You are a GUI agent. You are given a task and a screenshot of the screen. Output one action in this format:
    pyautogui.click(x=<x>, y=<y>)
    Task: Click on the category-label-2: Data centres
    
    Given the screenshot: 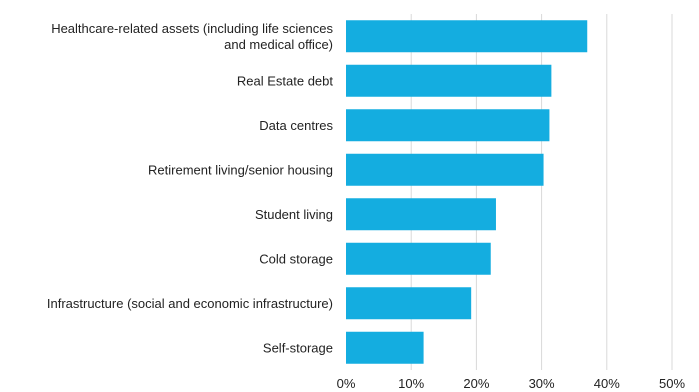 What is the action you would take?
    pyautogui.click(x=296, y=125)
    